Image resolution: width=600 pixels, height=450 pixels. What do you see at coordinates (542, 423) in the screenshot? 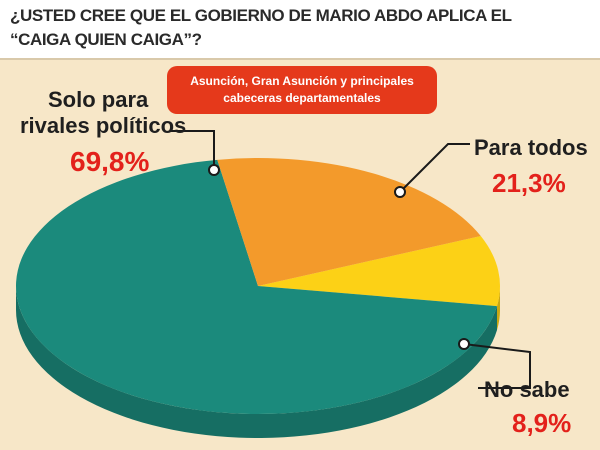
I see `percent-nosabe: 8,9%` at bounding box center [542, 423].